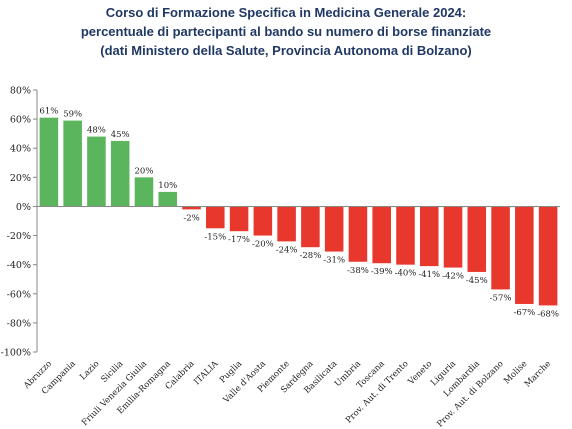  I want to click on data-label: -2%, so click(191, 218).